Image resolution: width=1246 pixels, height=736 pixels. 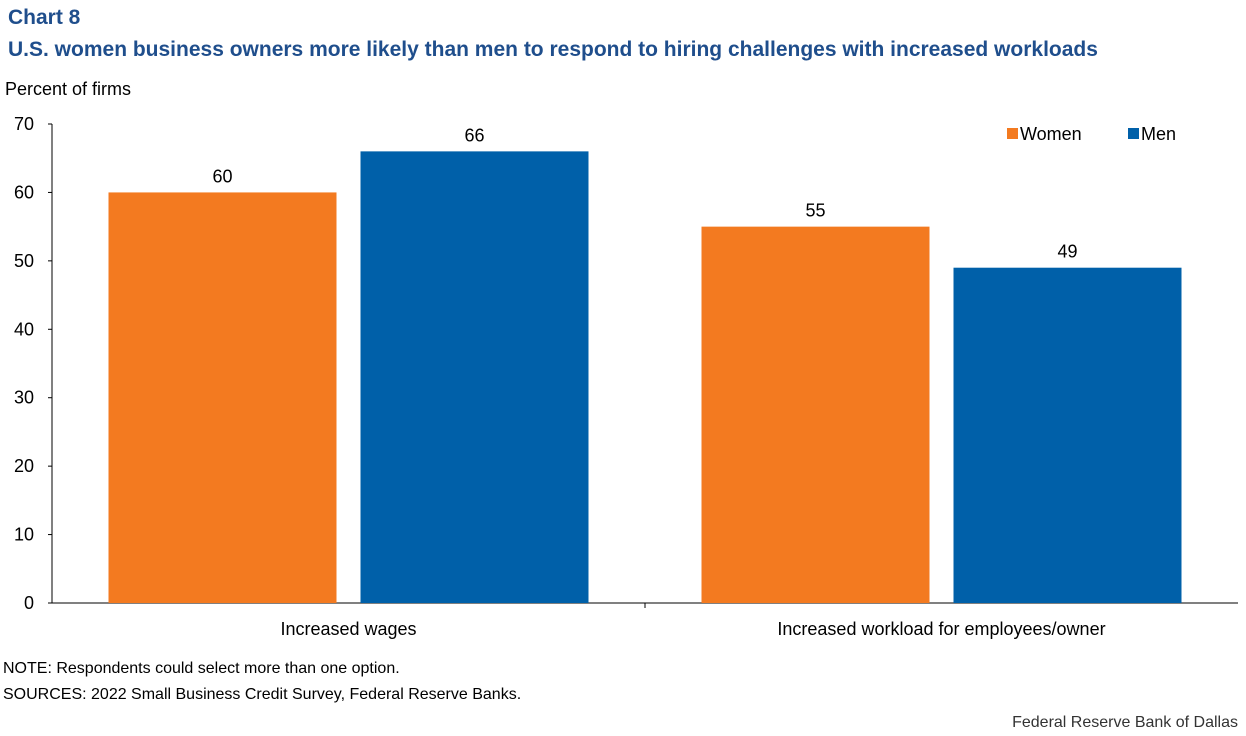 What do you see at coordinates (1051, 134) in the screenshot?
I see `legend-label-women: Women` at bounding box center [1051, 134].